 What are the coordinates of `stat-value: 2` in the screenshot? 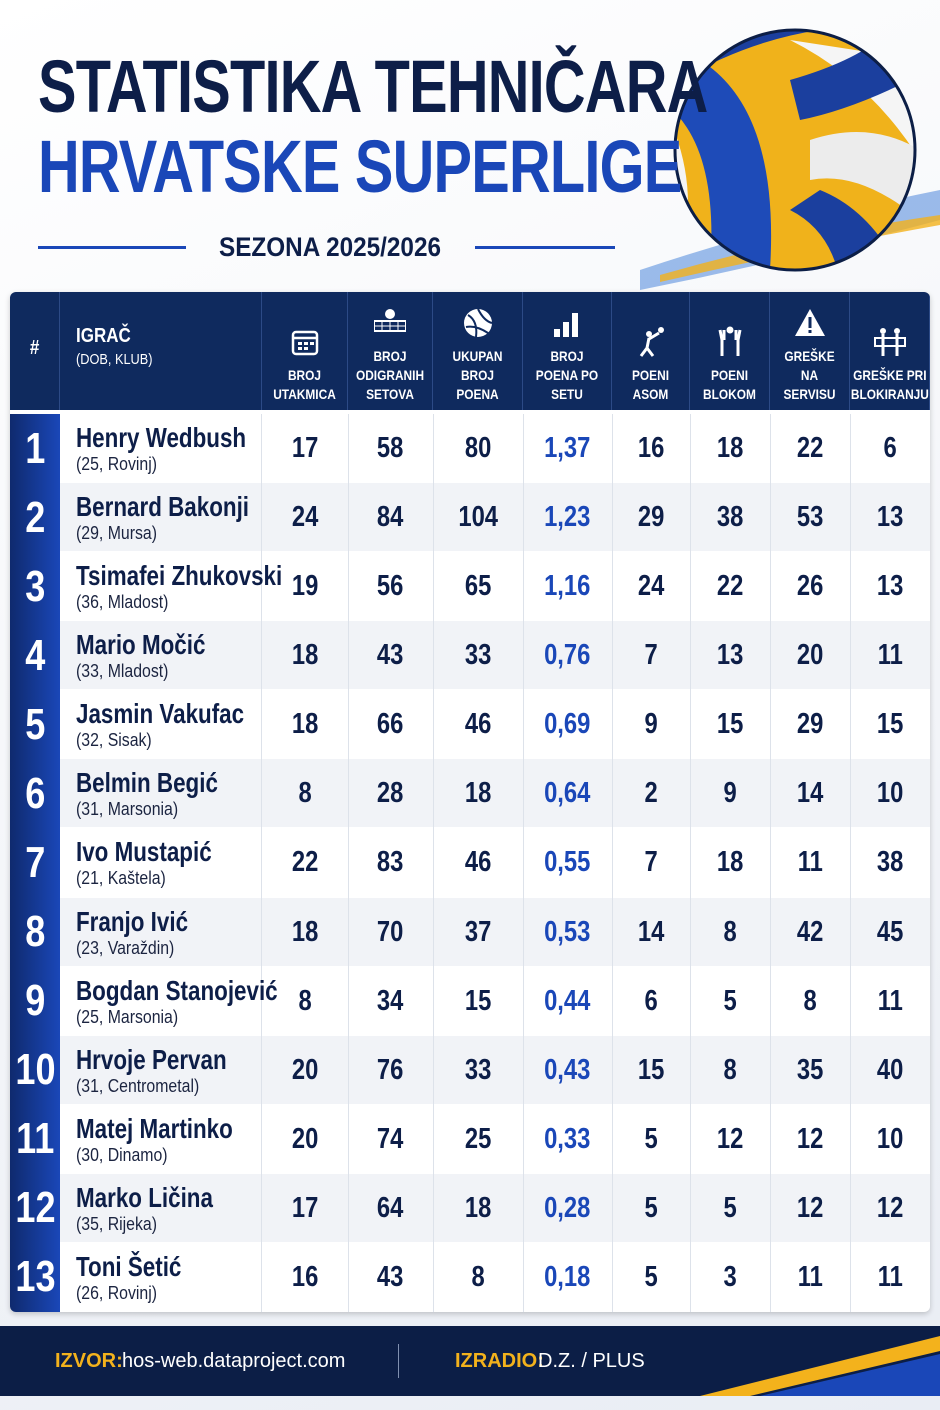 It's located at (651, 793).